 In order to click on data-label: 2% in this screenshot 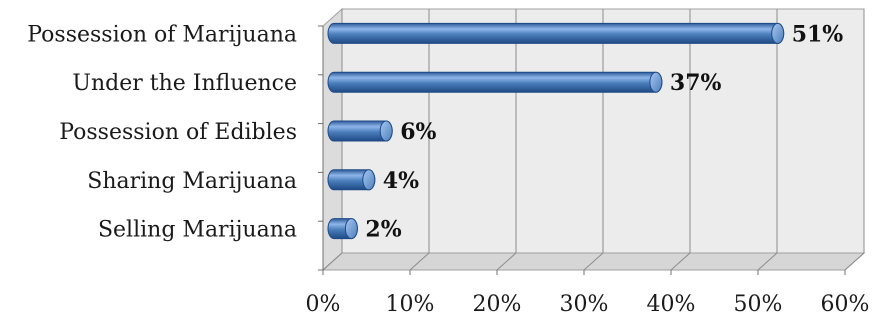, I will do `click(383, 230)`.